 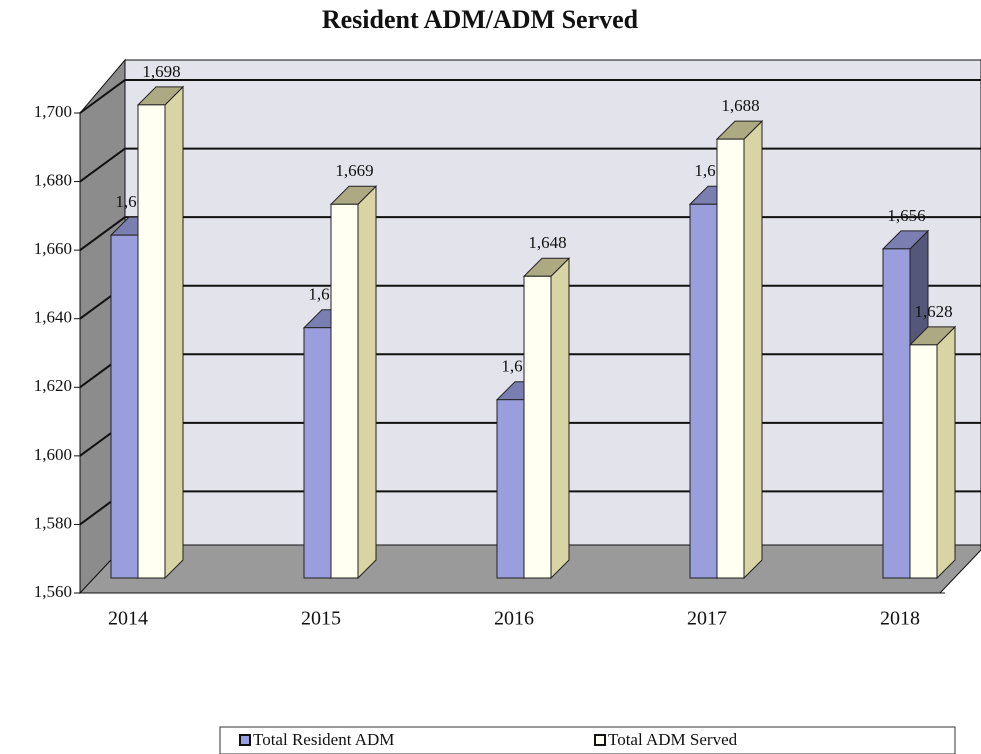 What do you see at coordinates (673, 739) in the screenshot?
I see `legend-label: Total ADM Served` at bounding box center [673, 739].